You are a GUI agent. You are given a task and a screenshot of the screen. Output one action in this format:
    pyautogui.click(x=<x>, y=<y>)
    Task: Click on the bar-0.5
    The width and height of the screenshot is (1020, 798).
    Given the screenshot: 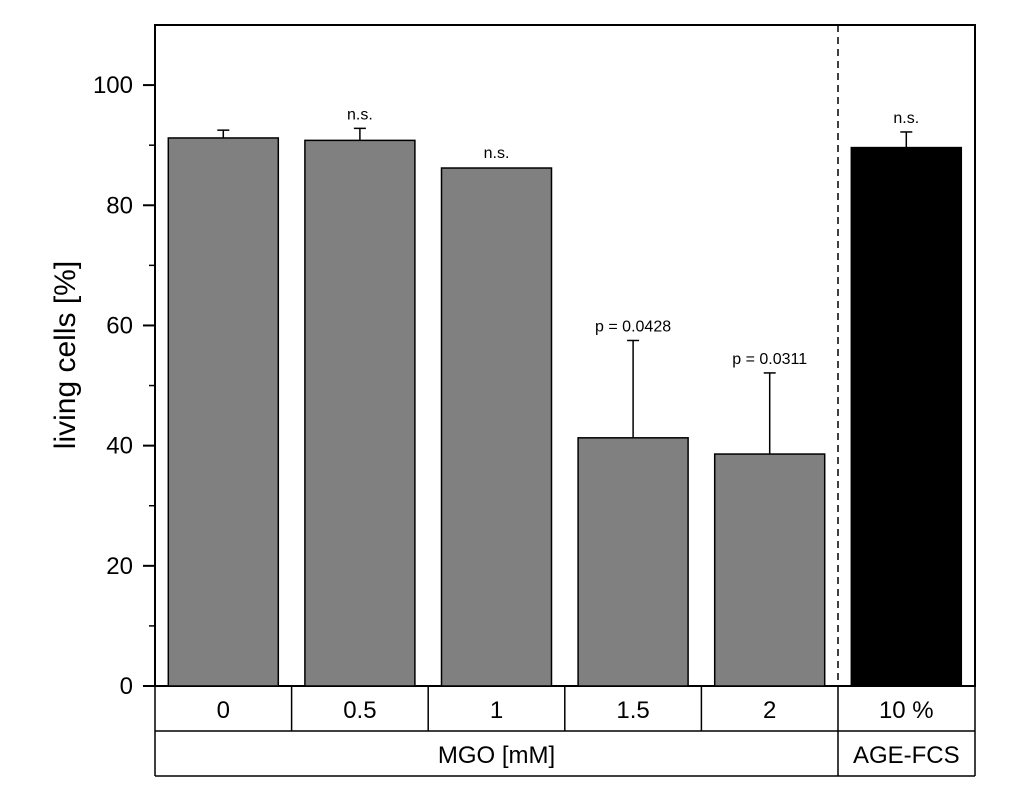 What is the action you would take?
    pyautogui.click(x=360, y=413)
    